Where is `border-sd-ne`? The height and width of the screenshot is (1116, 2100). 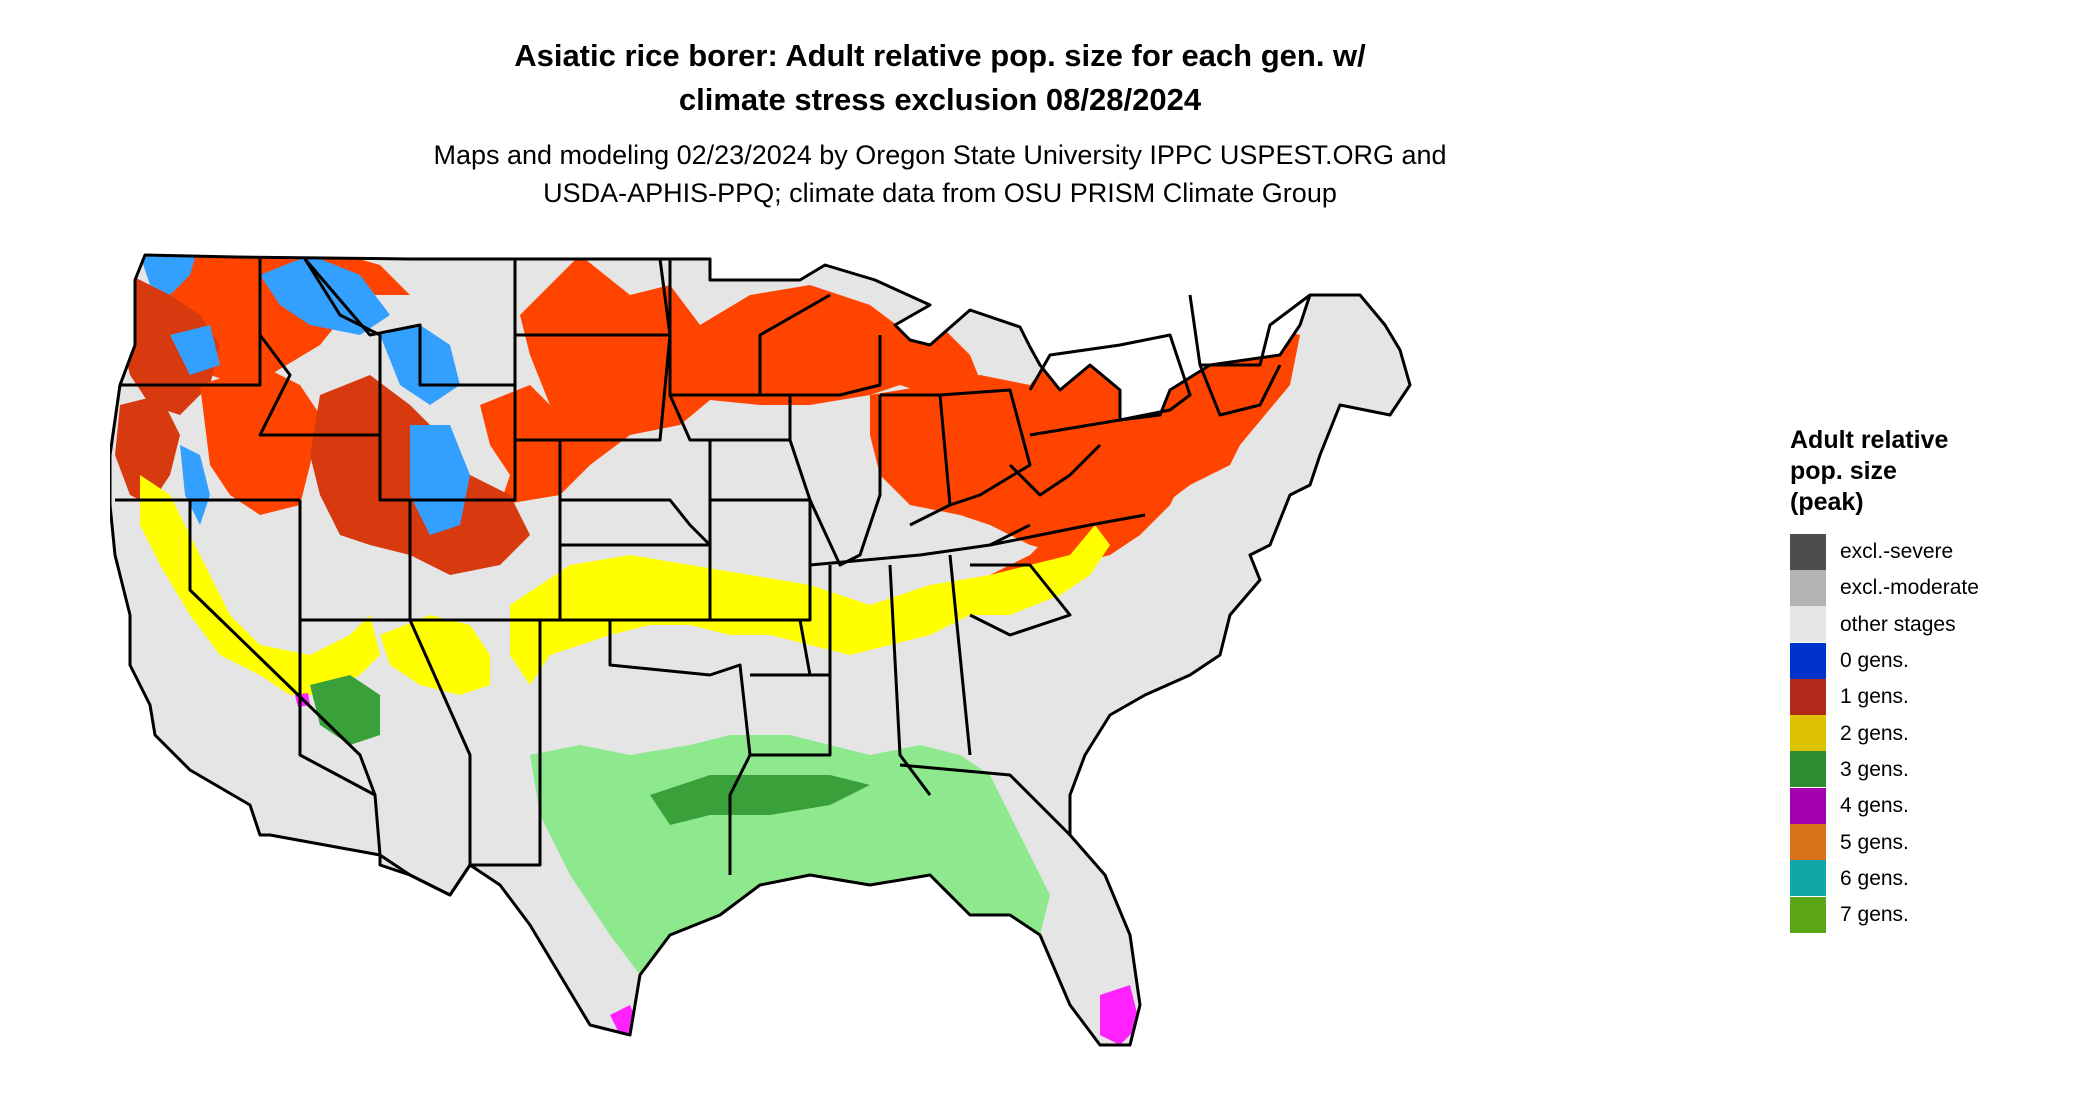 border-sd-ne is located at coordinates (592, 388).